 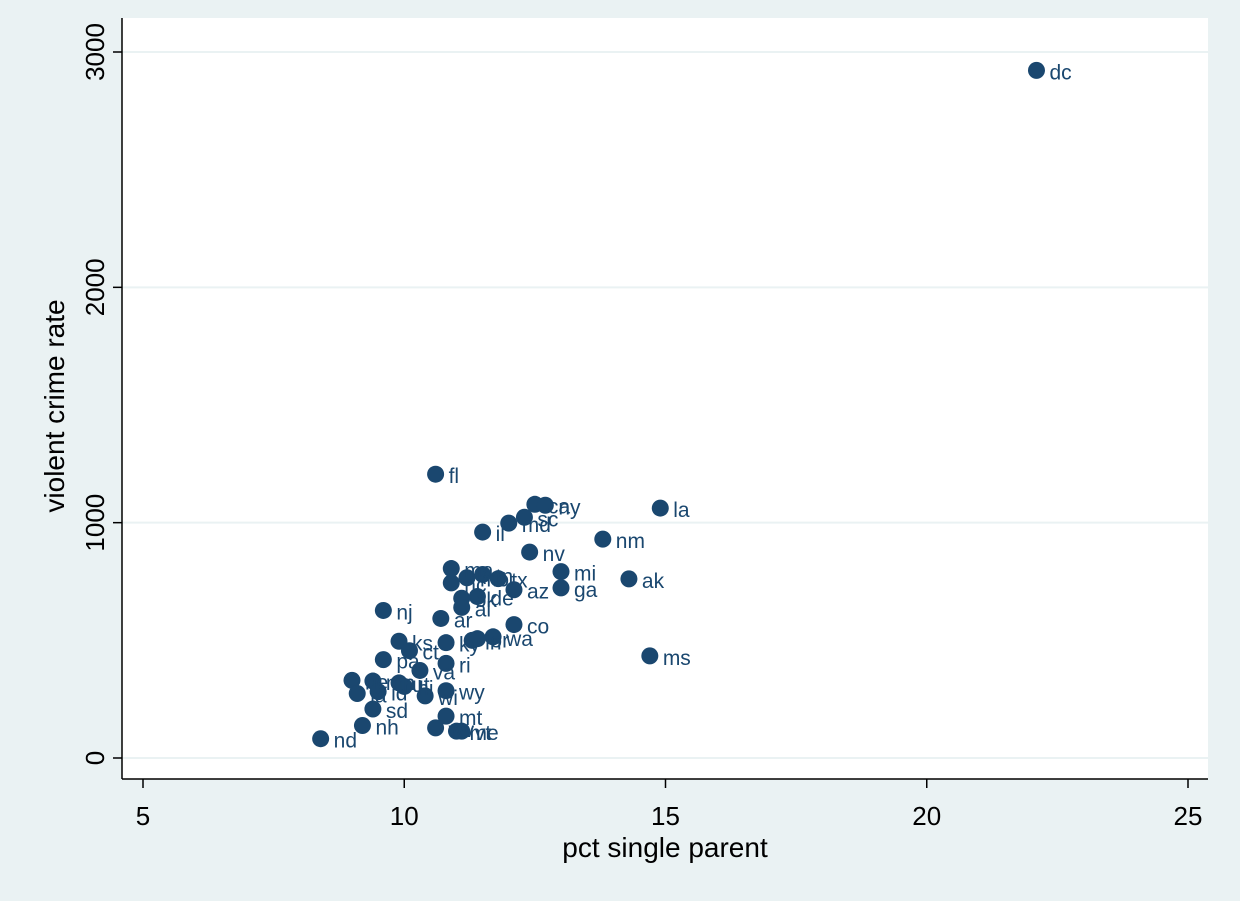 What do you see at coordinates (653, 581) in the screenshot?
I see `point-label-ak: ak` at bounding box center [653, 581].